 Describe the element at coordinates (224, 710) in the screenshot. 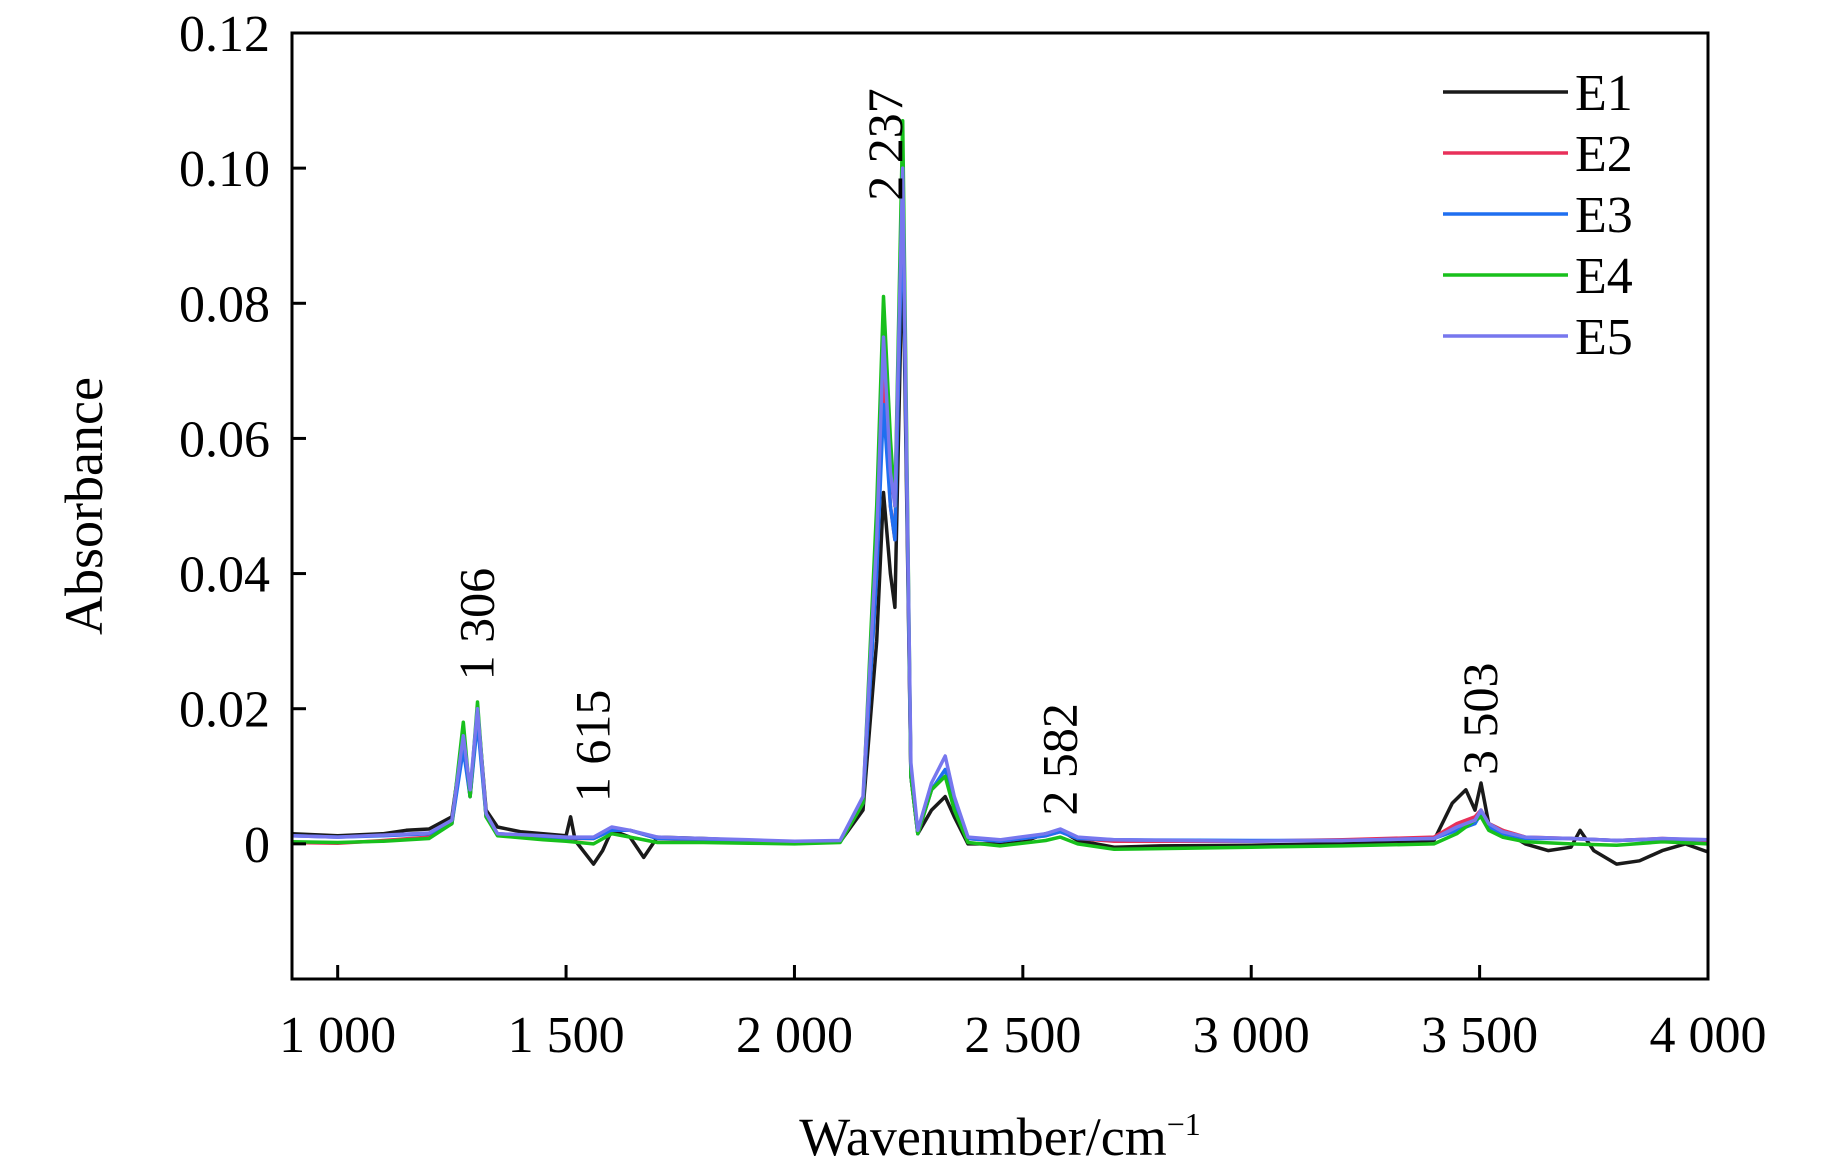

I see `y-tick-label: 0.02` at that location.